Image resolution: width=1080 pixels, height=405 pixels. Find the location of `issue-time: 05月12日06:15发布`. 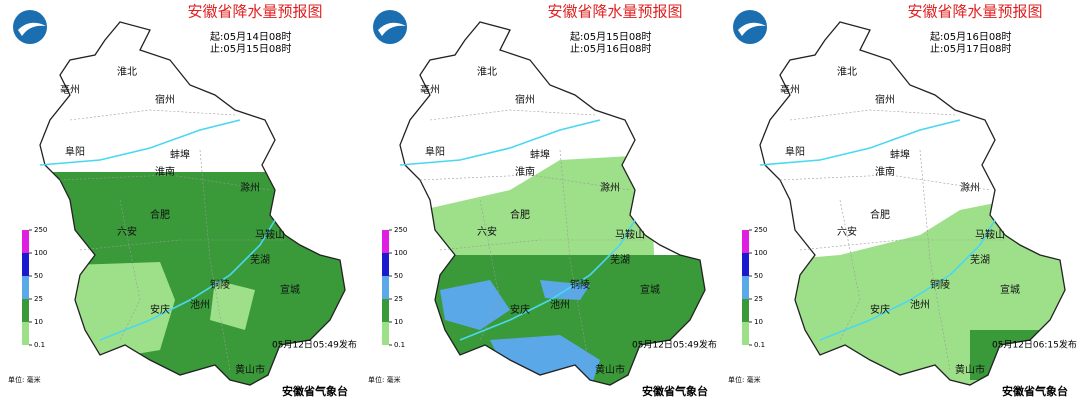

issue-time: 05月12日06:15发布 is located at coordinates (1034, 345).